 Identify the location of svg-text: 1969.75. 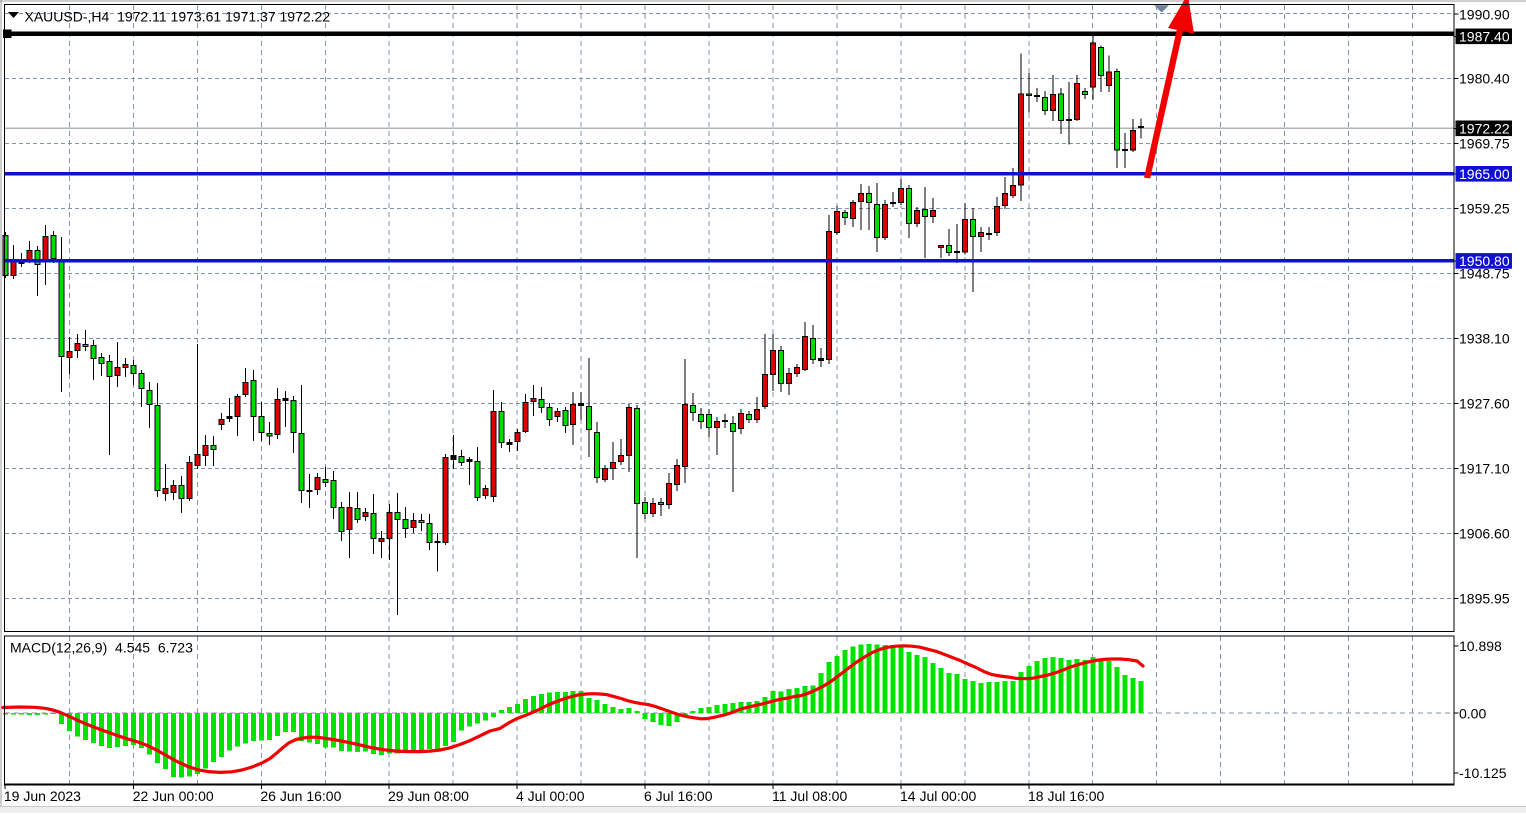
(1484, 144).